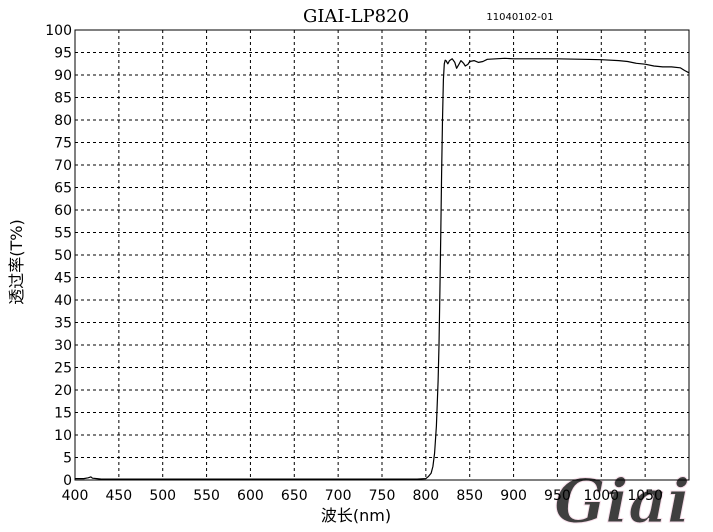 This screenshot has width=713, height=532. Describe the element at coordinates (63, 324) in the screenshot. I see `y-tick-label: 35` at that location.